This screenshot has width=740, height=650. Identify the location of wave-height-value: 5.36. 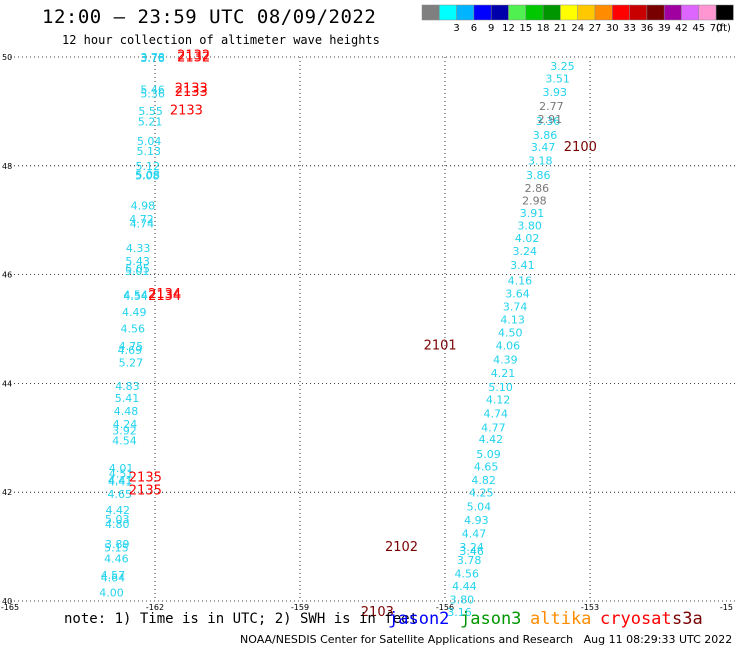
(152, 93).